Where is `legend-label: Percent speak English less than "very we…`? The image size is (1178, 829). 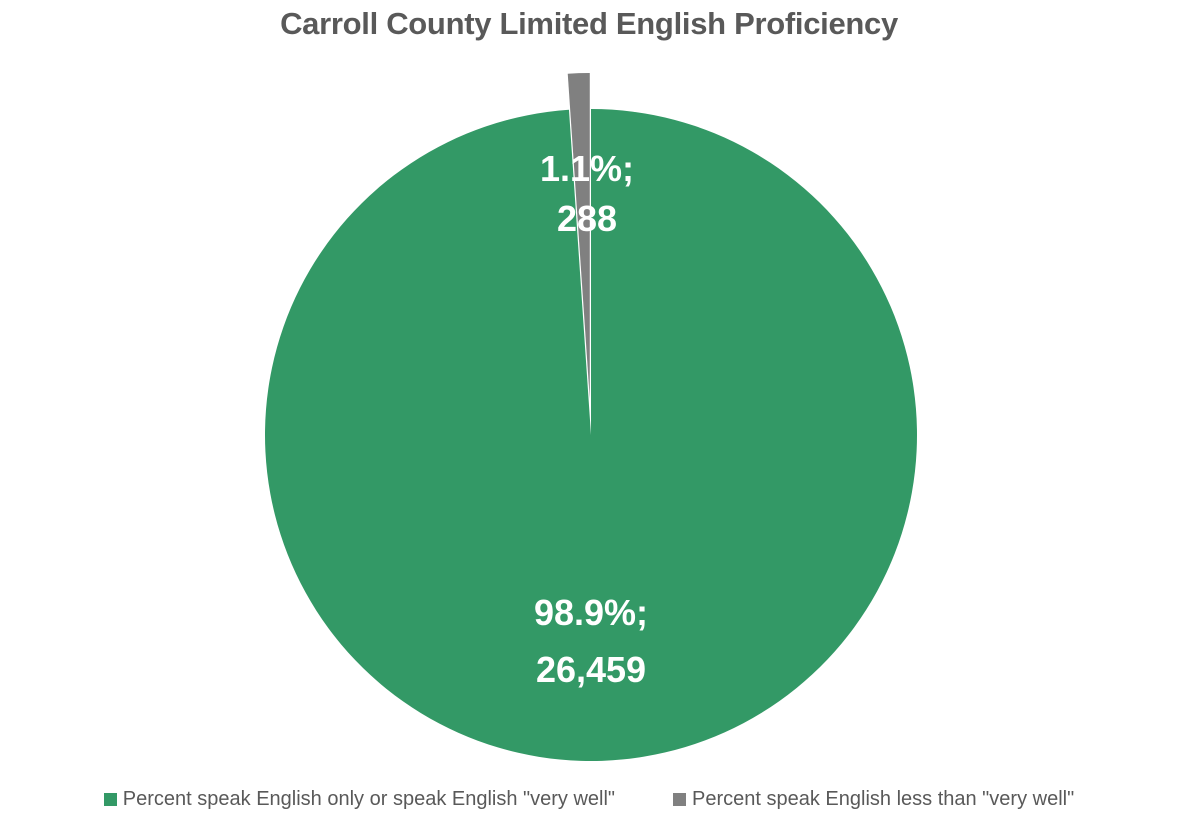 legend-label: Percent speak English less than "very we… is located at coordinates (883, 799).